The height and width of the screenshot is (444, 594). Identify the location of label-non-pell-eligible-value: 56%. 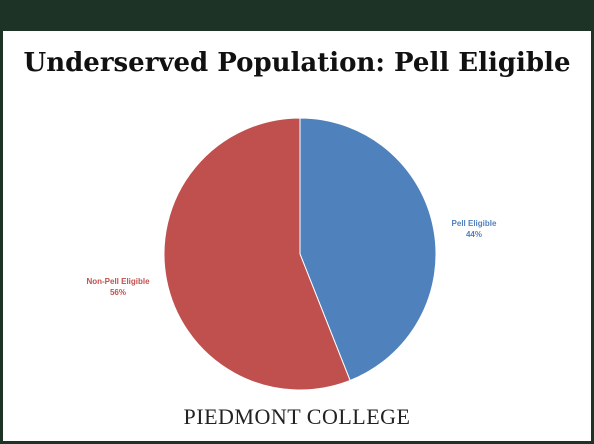
(118, 292).